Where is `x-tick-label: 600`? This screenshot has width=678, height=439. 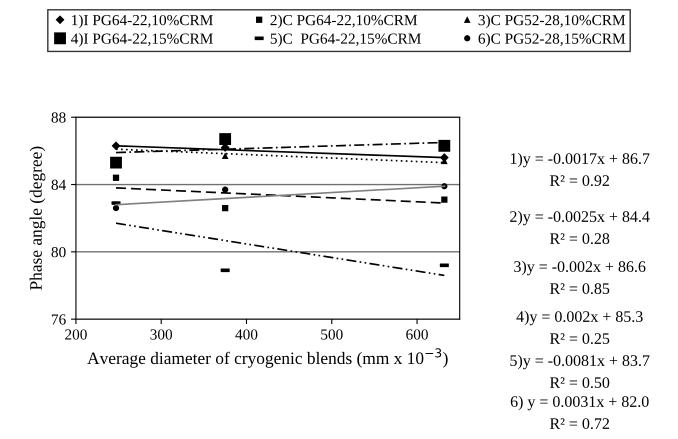 x-tick-label: 600 is located at coordinates (417, 334).